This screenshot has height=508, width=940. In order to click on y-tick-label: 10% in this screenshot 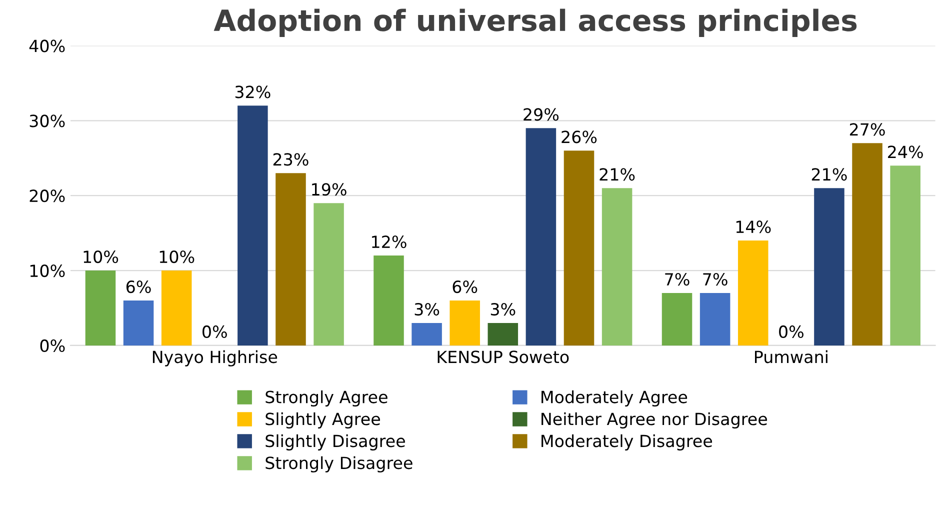, I will do `click(47, 271)`.